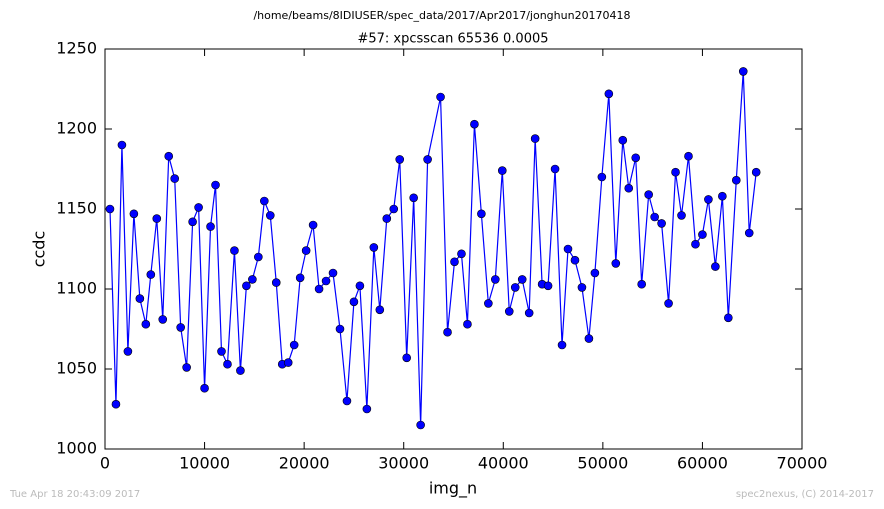  Describe the element at coordinates (76, 128) in the screenshot. I see `y-tick-label: 1200` at that location.